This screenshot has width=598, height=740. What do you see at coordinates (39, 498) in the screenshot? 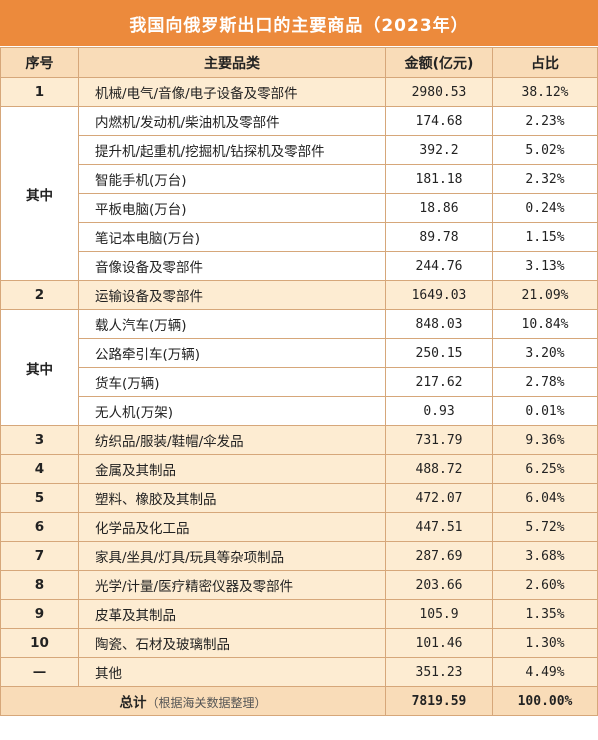
I see `row-no: 5` at bounding box center [39, 498].